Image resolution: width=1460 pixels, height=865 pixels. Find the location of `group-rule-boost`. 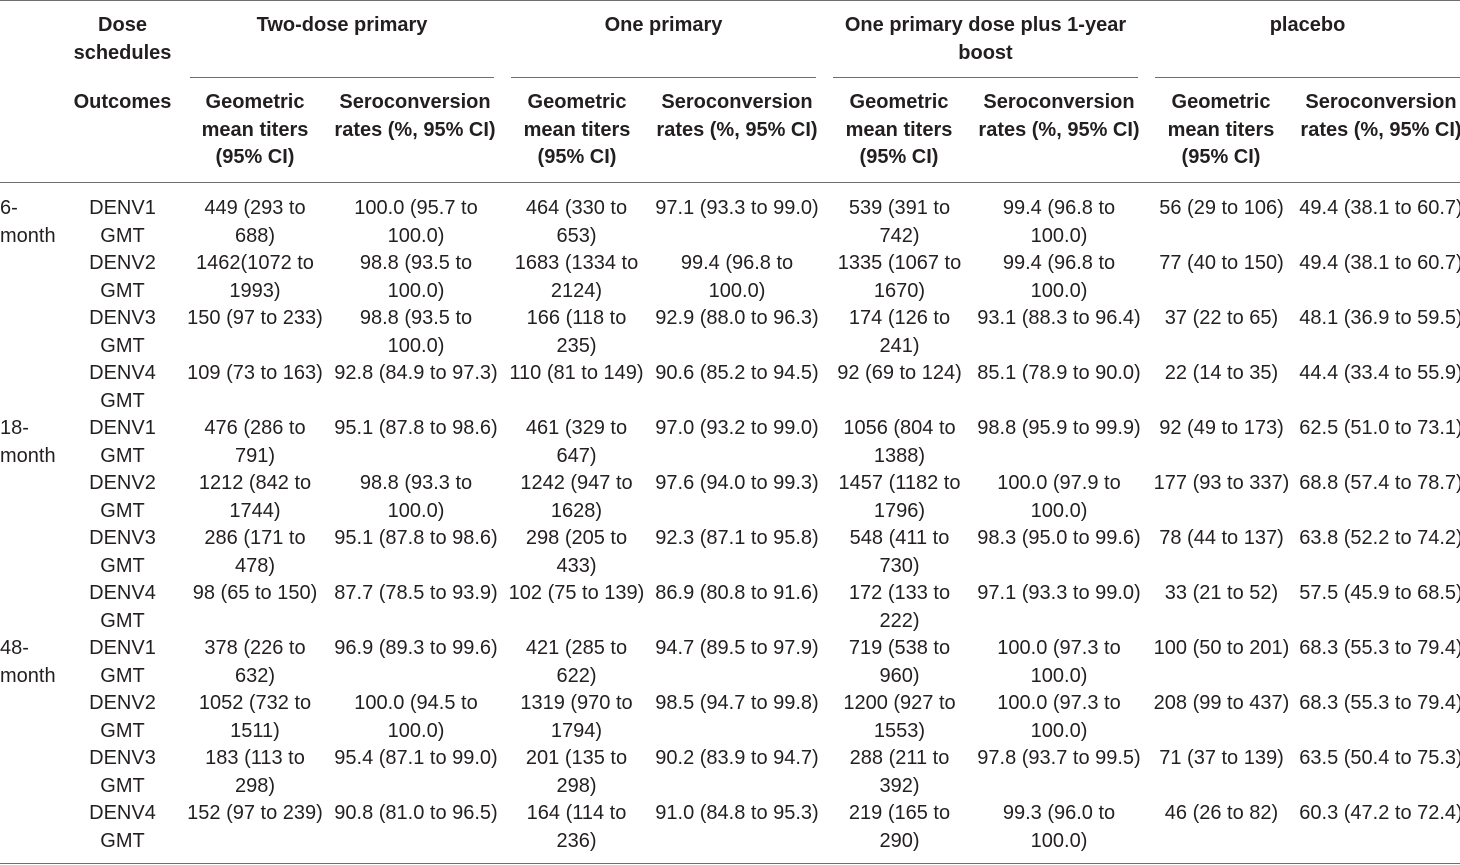

group-rule-boost is located at coordinates (985, 77).